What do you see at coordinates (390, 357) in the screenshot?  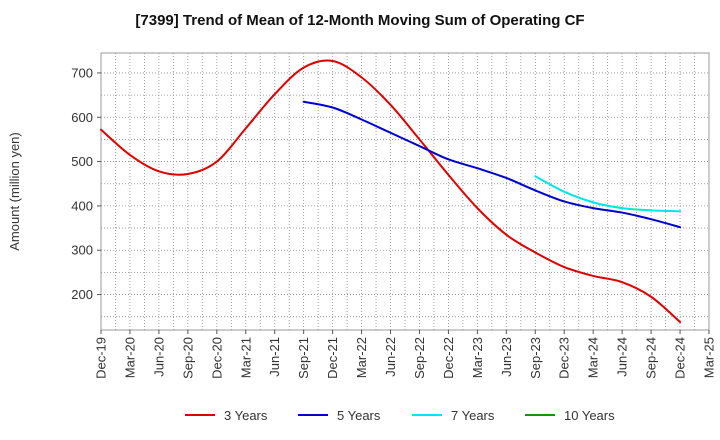 I see `x-tick-label: Jun-22` at bounding box center [390, 357].